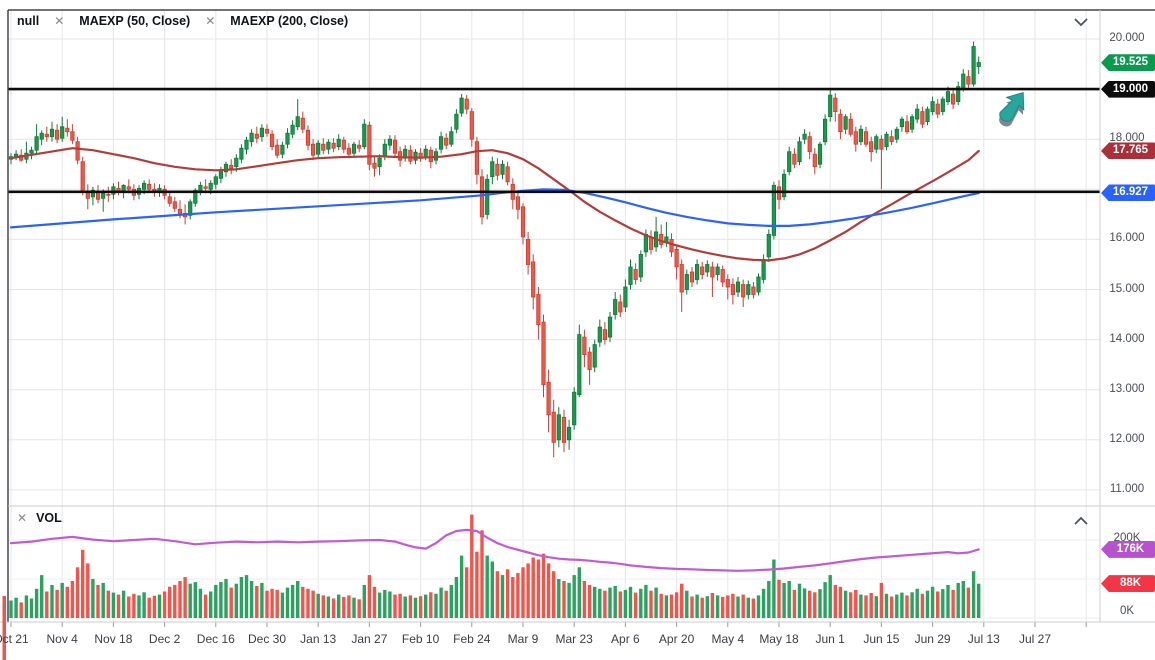  Describe the element at coordinates (728, 639) in the screenshot. I see `time-tick-label: May 4` at that location.